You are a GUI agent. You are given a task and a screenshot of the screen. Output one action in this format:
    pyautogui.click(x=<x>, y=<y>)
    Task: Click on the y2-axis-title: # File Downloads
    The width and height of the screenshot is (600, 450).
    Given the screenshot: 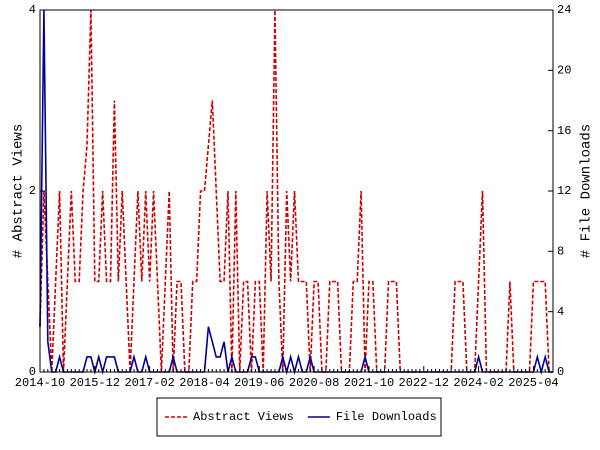 What is the action you would take?
    pyautogui.click(x=587, y=191)
    